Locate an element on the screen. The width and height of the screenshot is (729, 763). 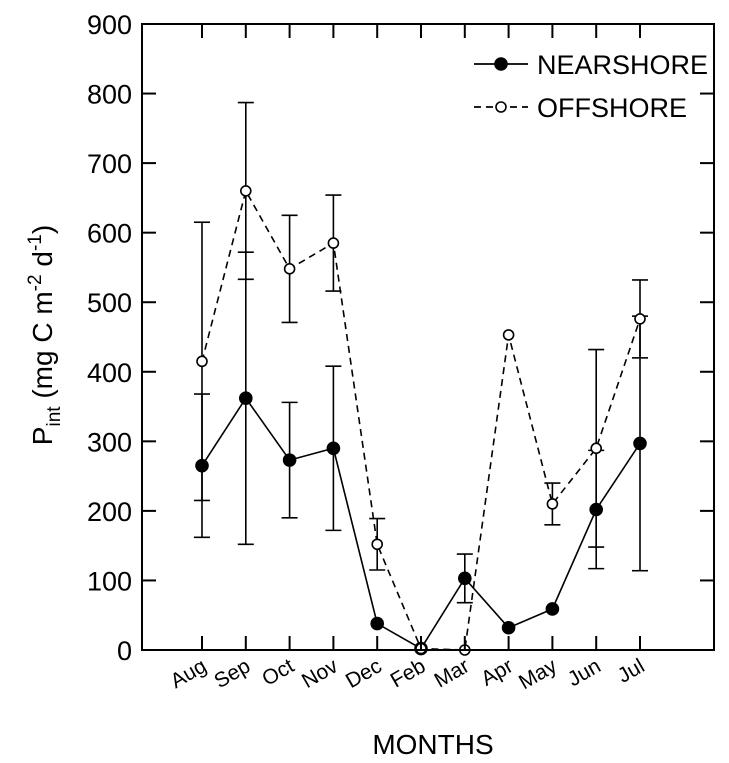
y-tick-label: 200 is located at coordinates (109, 512).